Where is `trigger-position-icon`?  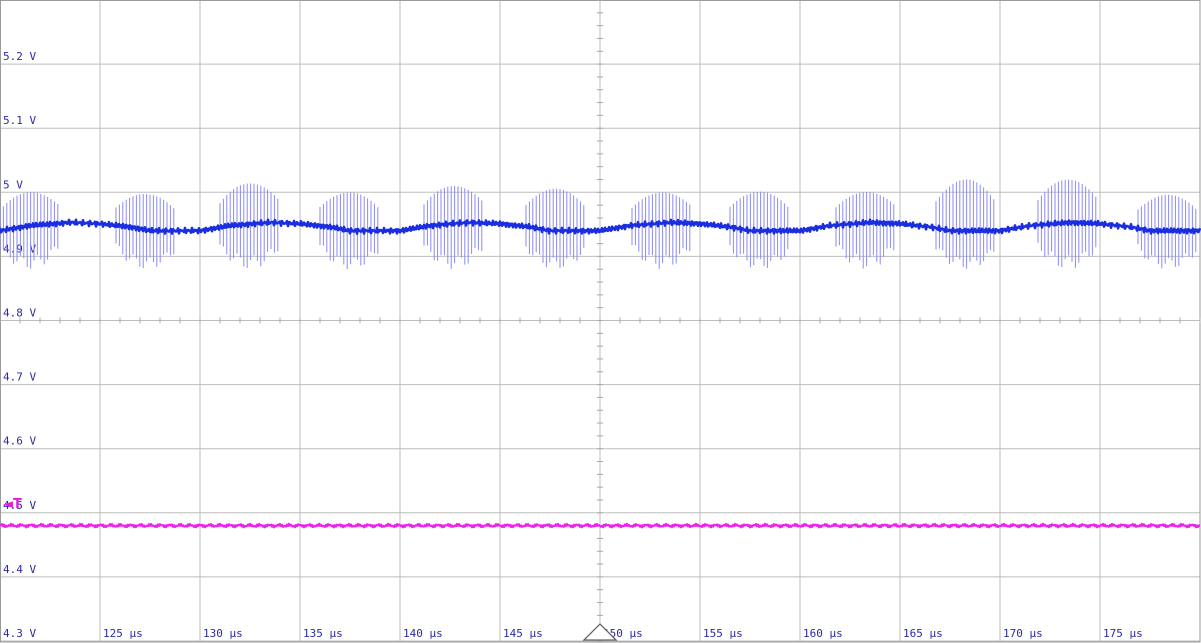 trigger-position-icon is located at coordinates (600, 632).